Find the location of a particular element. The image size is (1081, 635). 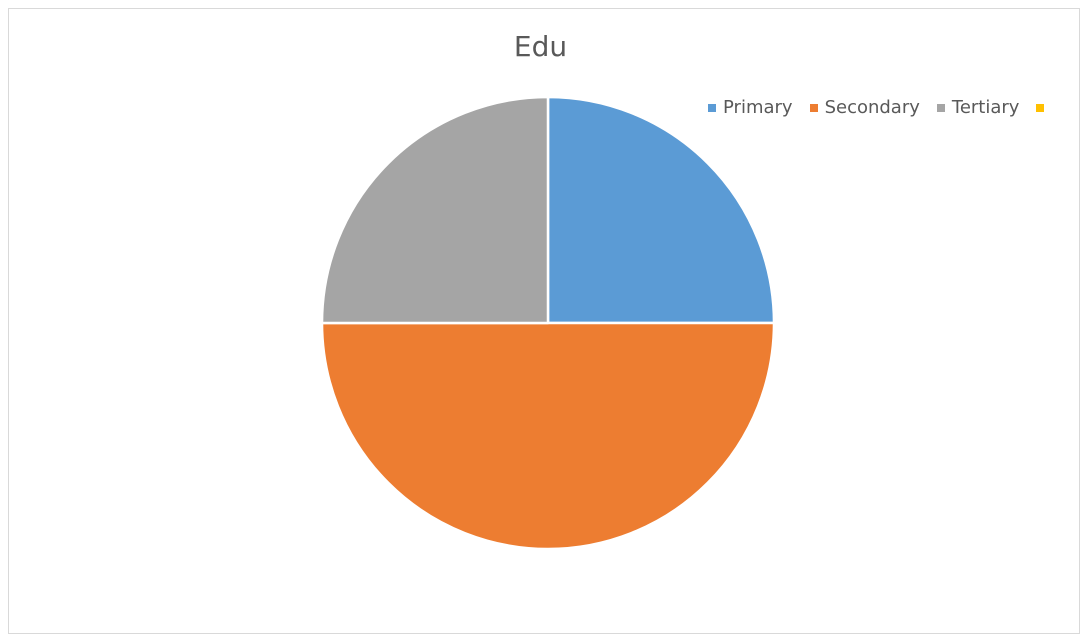

legend-item-primary: Primary is located at coordinates (750, 107).